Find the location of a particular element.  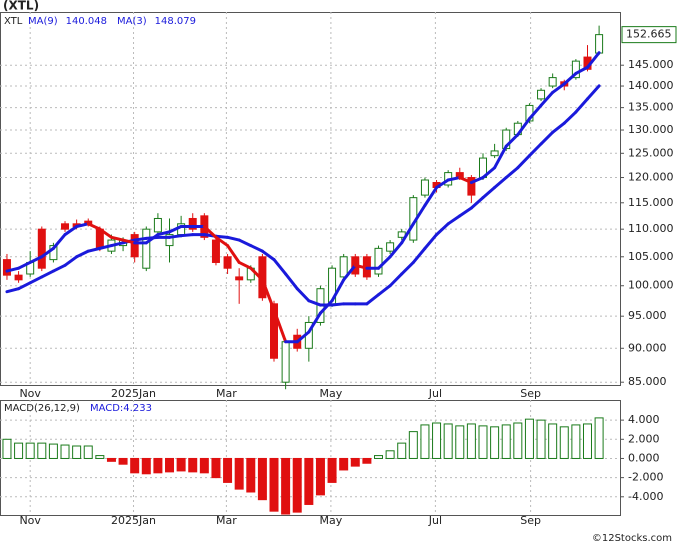

y-tick-label: 110.000 is located at coordinates (651, 228).